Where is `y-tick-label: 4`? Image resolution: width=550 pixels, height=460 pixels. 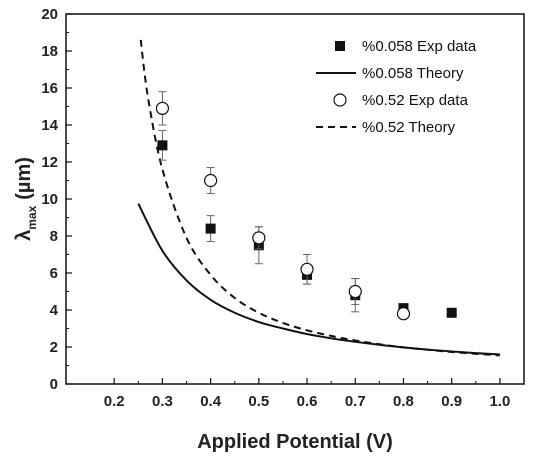 y-tick-label: 4 is located at coordinates (54, 310).